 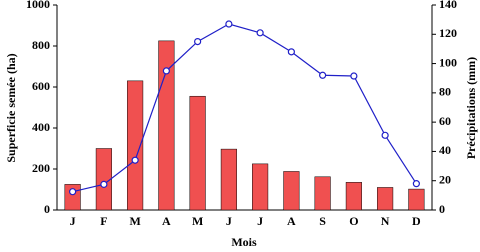 I want to click on x-tick-label: N, so click(x=385, y=221).